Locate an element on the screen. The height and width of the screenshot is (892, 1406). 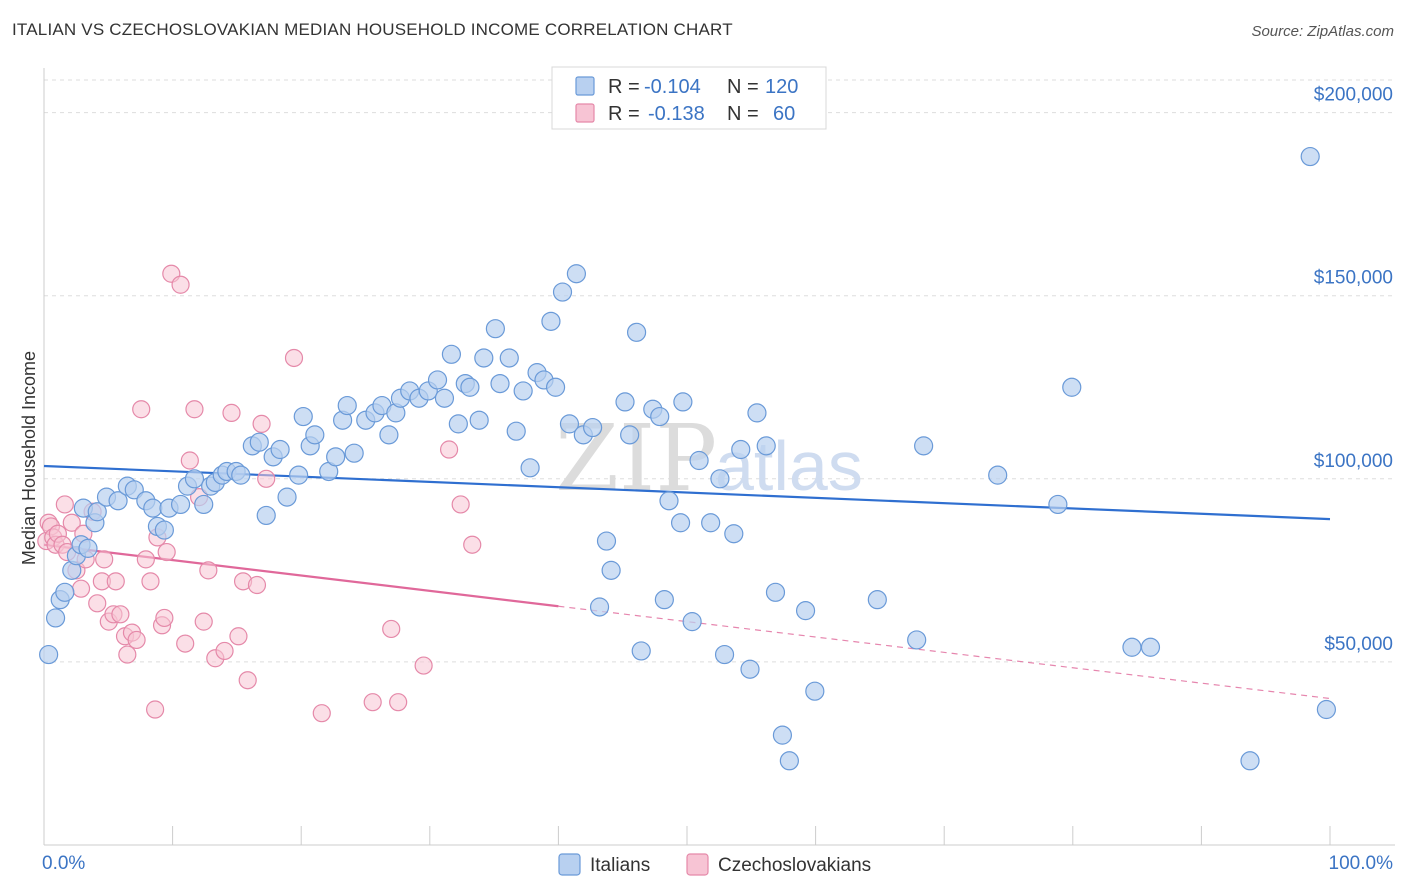
y-tick-labels: $50,000 $100,000 $150,000 $200,000 is located at coordinates (1353, 370).